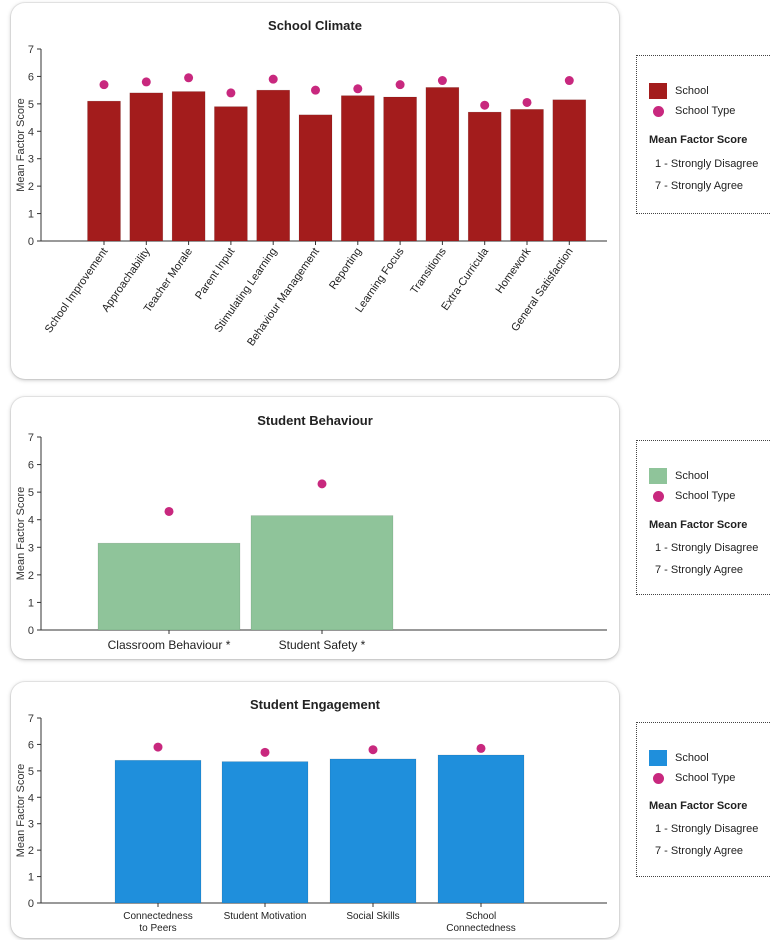 This screenshot has height=940, width=771. What do you see at coordinates (428, 270) in the screenshot?
I see `x-tick-label: Transitions` at bounding box center [428, 270].